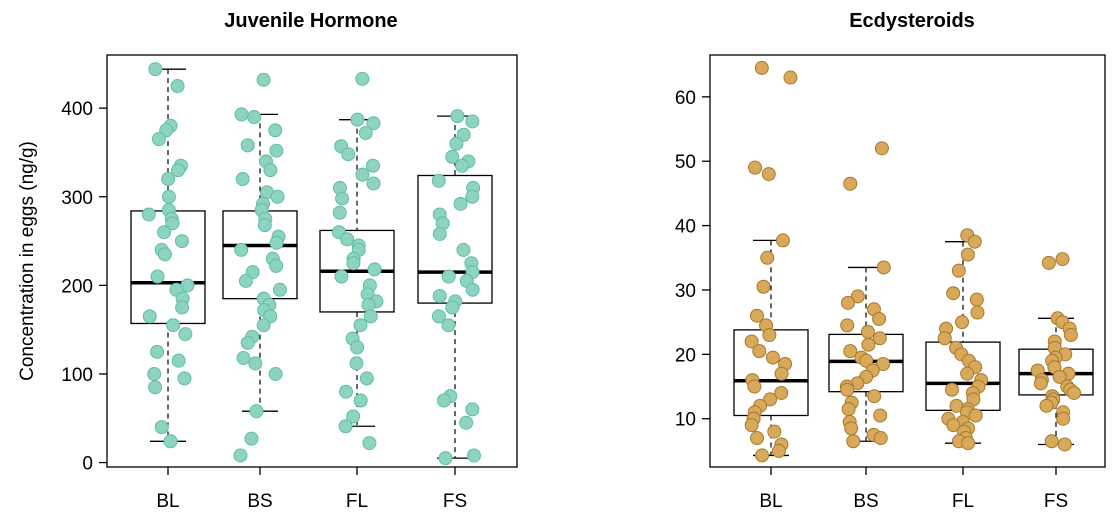 This screenshot has width=1113, height=517. What do you see at coordinates (963, 501) in the screenshot?
I see `x-tick-label: FL` at bounding box center [963, 501].